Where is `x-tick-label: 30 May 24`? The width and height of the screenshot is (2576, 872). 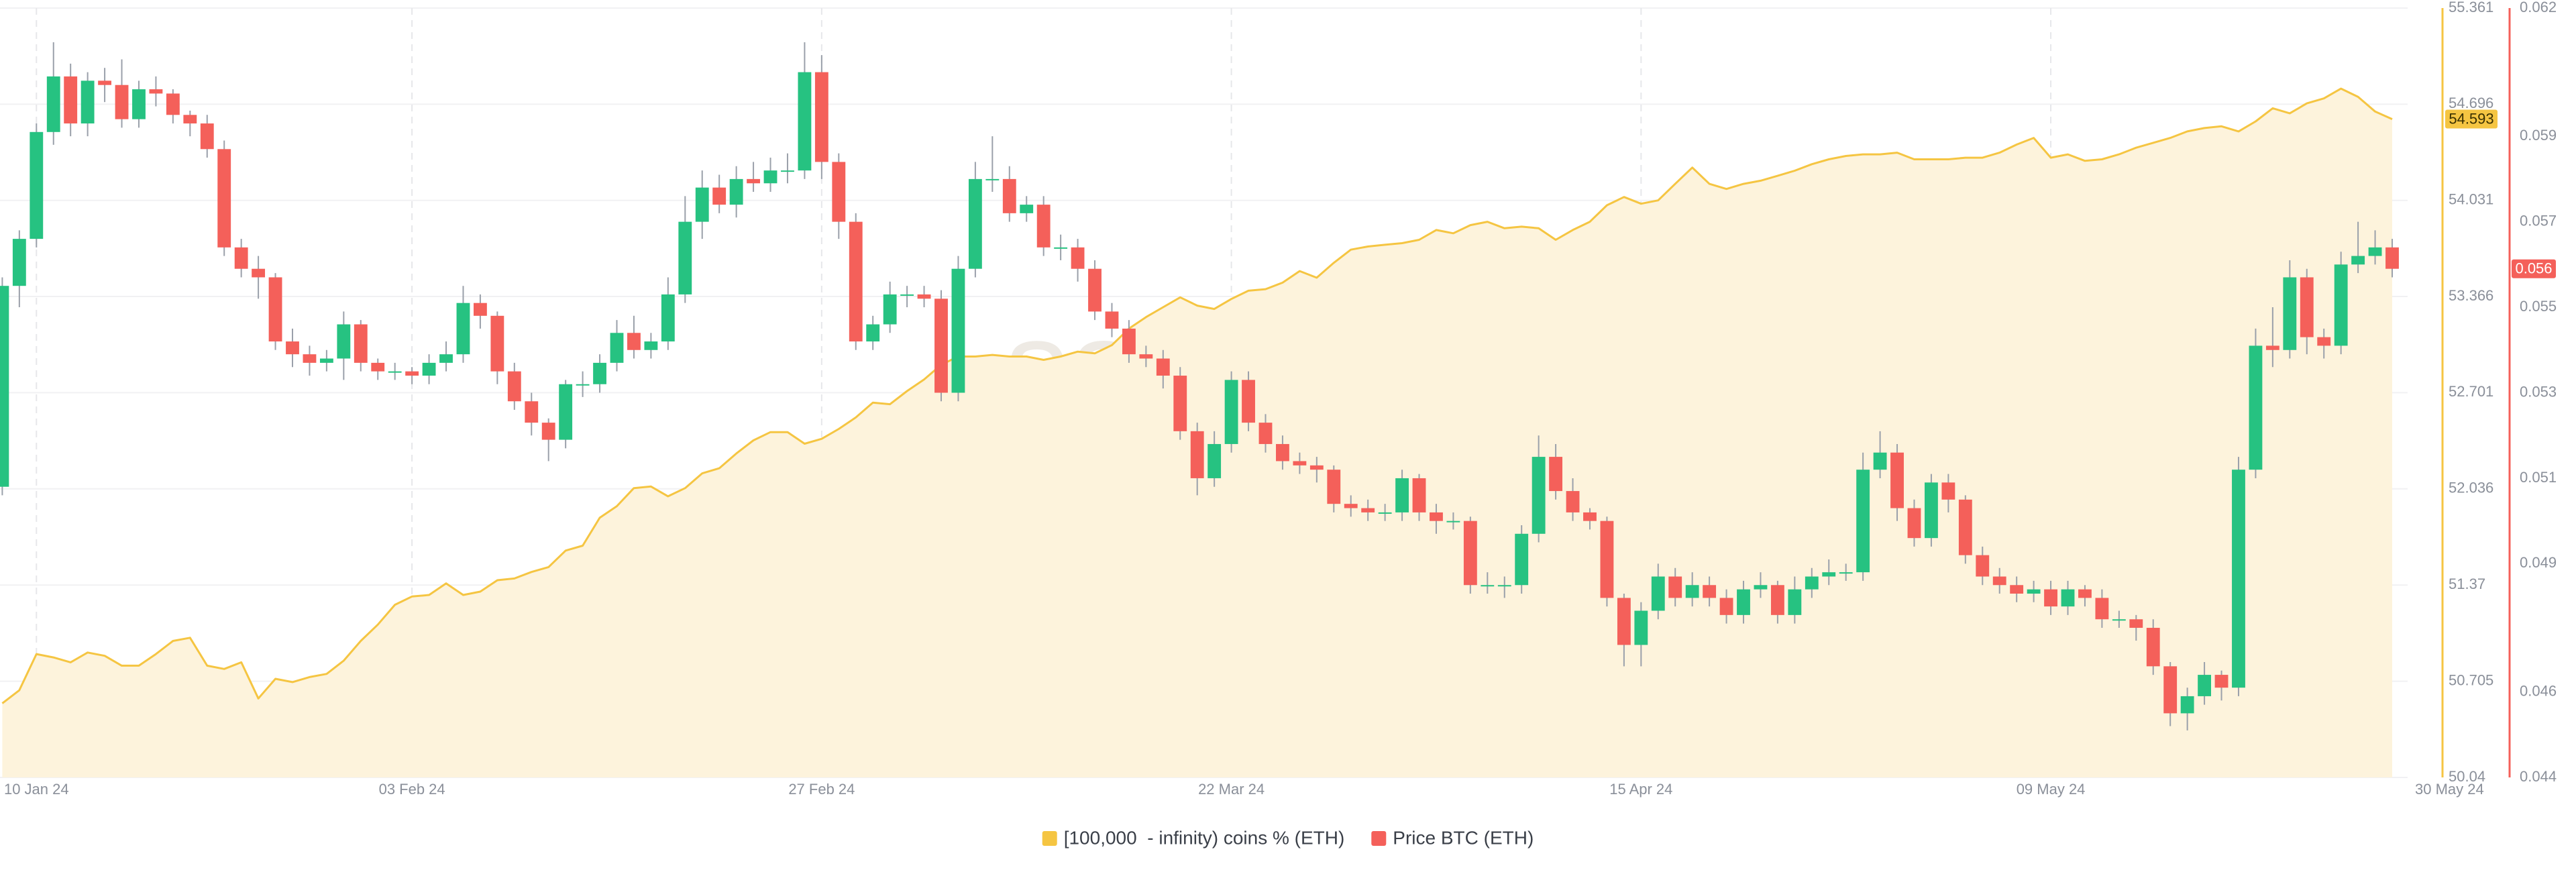
x-tick-label: 30 May 24 is located at coordinates (2449, 790).